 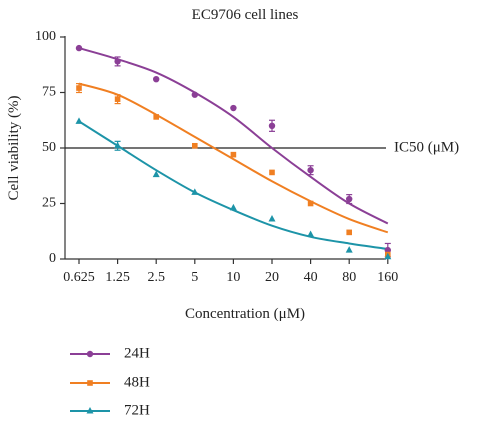 I want to click on chart-title: EC9706 cell lines, so click(x=245, y=15).